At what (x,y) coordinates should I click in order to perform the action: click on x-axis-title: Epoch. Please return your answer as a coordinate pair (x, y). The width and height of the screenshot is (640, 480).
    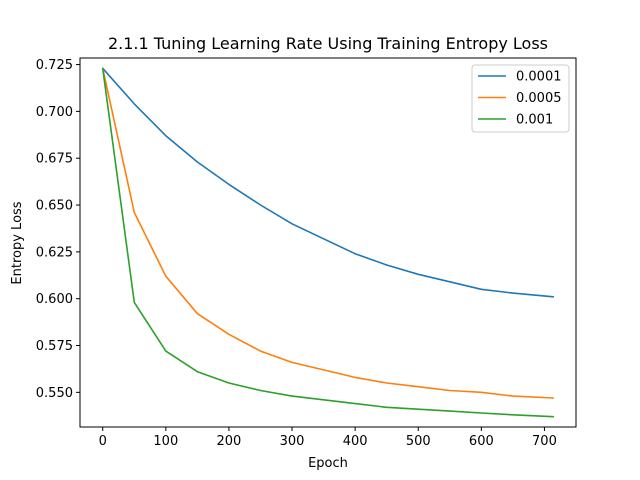
    Looking at the image, I should click on (328, 463).